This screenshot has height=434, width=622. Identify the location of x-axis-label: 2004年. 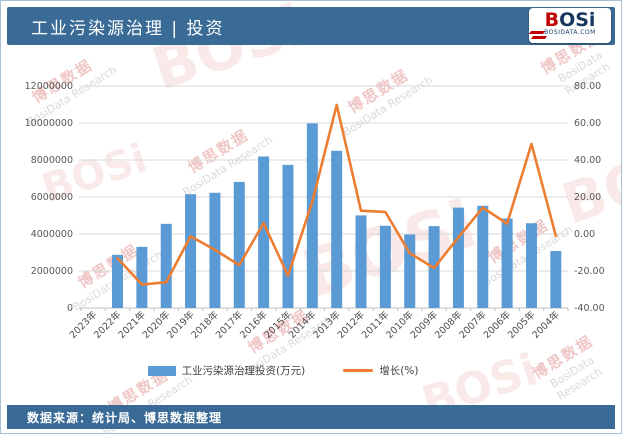
(546, 324).